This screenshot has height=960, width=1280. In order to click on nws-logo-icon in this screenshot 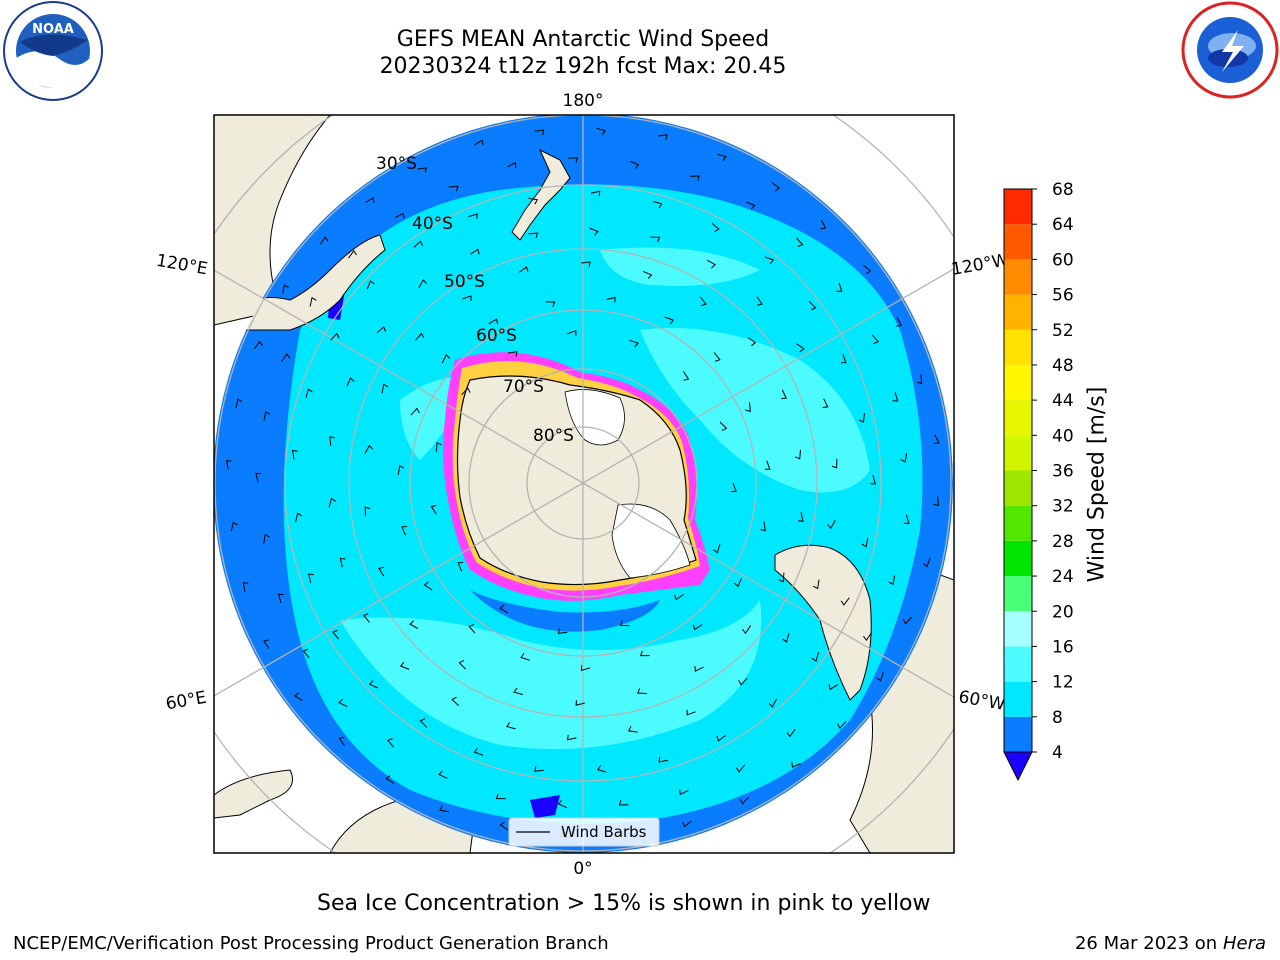, I will do `click(1230, 50)`.